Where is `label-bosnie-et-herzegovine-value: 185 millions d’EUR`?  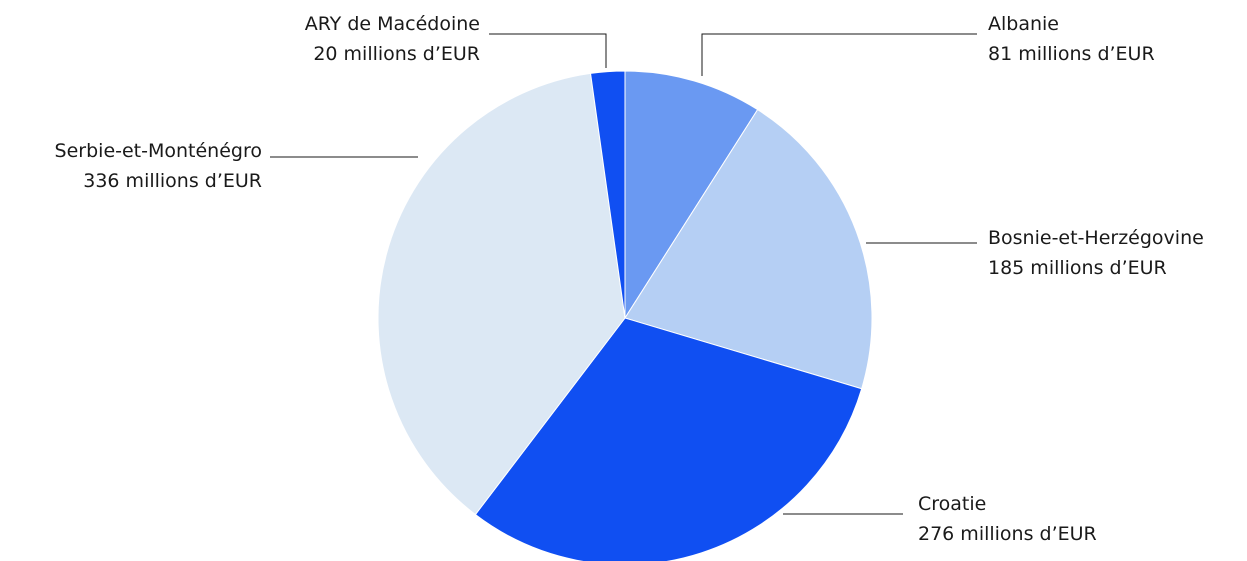 label-bosnie-et-herzegovine-value: 185 millions d’EUR is located at coordinates (1077, 268).